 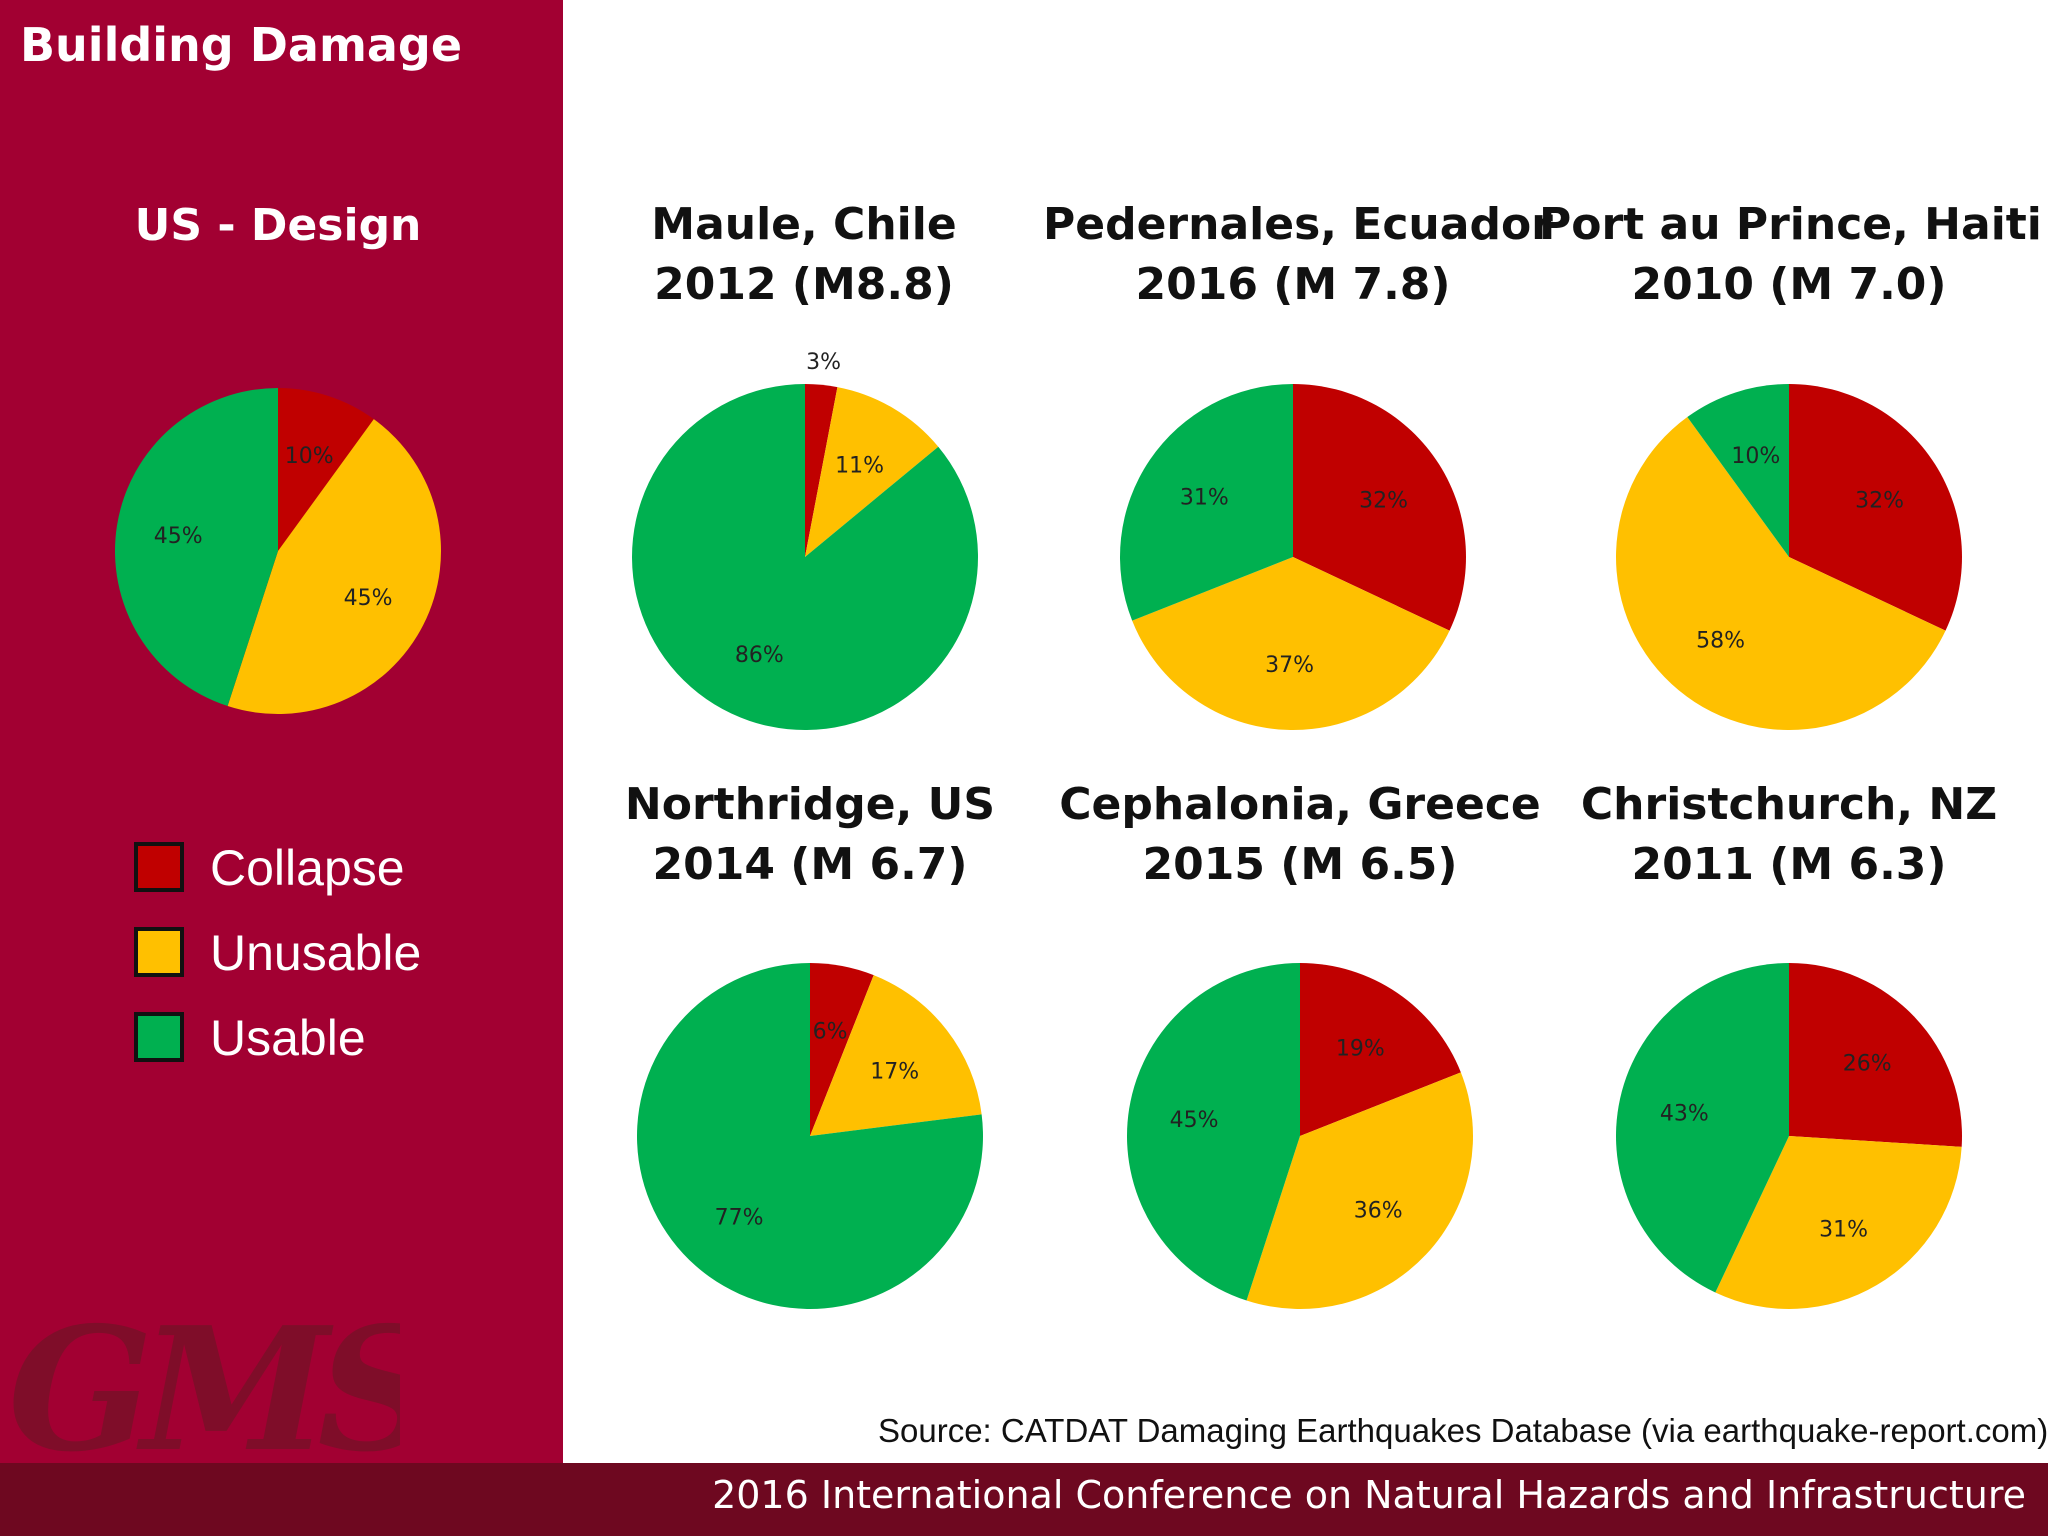 What do you see at coordinates (368, 598) in the screenshot?
I see `pie-label-unusable: 45%` at bounding box center [368, 598].